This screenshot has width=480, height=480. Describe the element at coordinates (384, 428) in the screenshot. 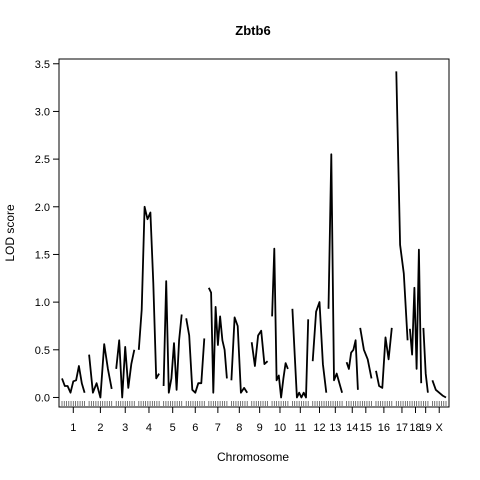

I see `x-tick-label: 16` at that location.